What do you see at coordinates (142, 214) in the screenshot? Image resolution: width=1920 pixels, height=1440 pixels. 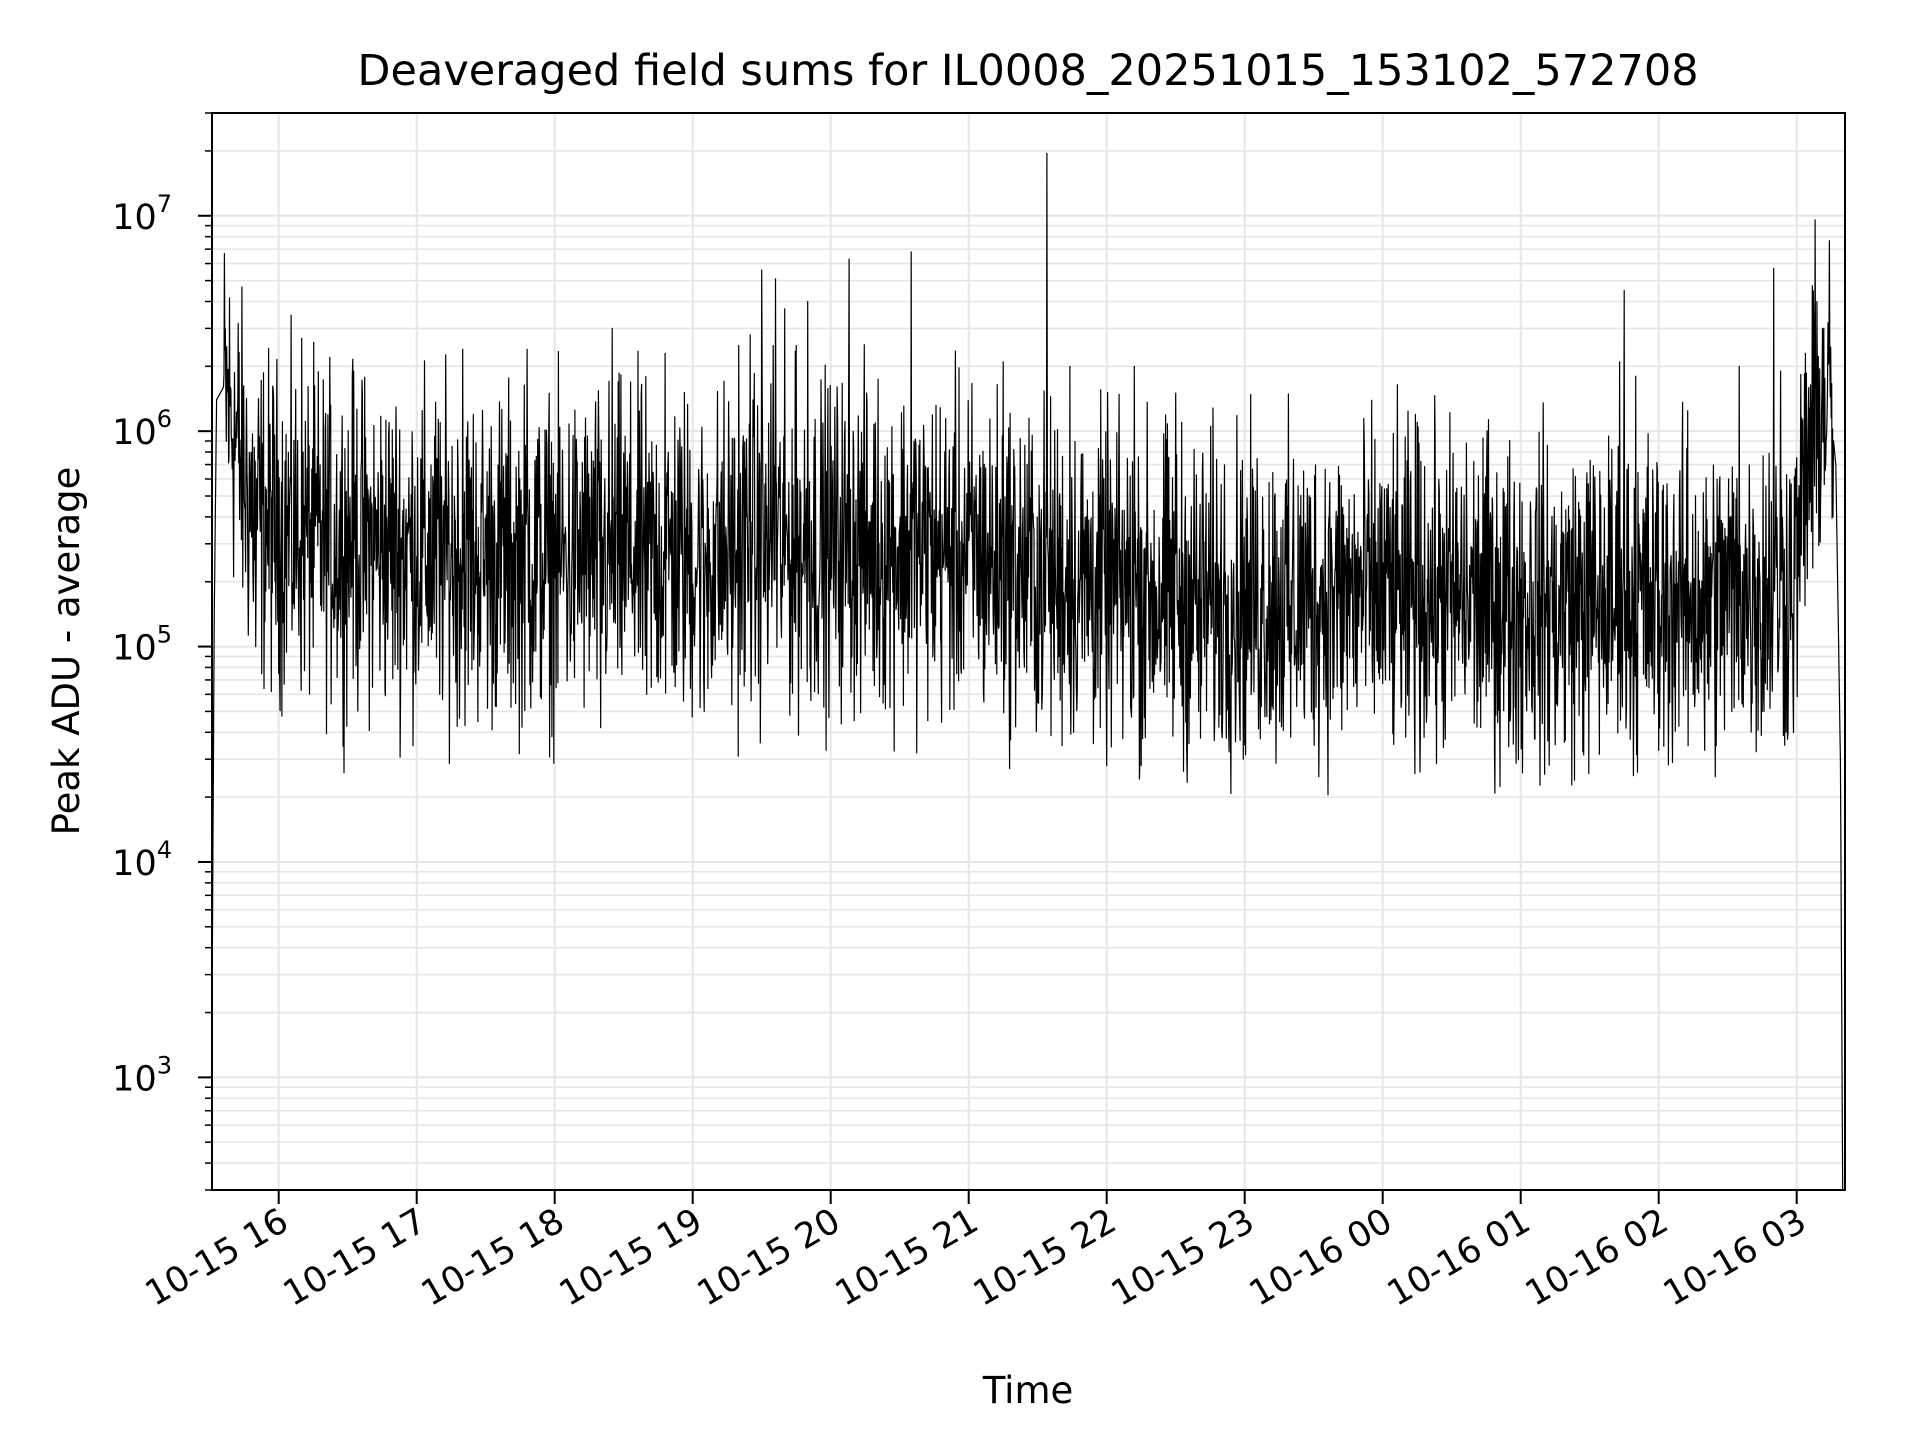 I see `y-tick-label: 10⁷` at bounding box center [142, 214].